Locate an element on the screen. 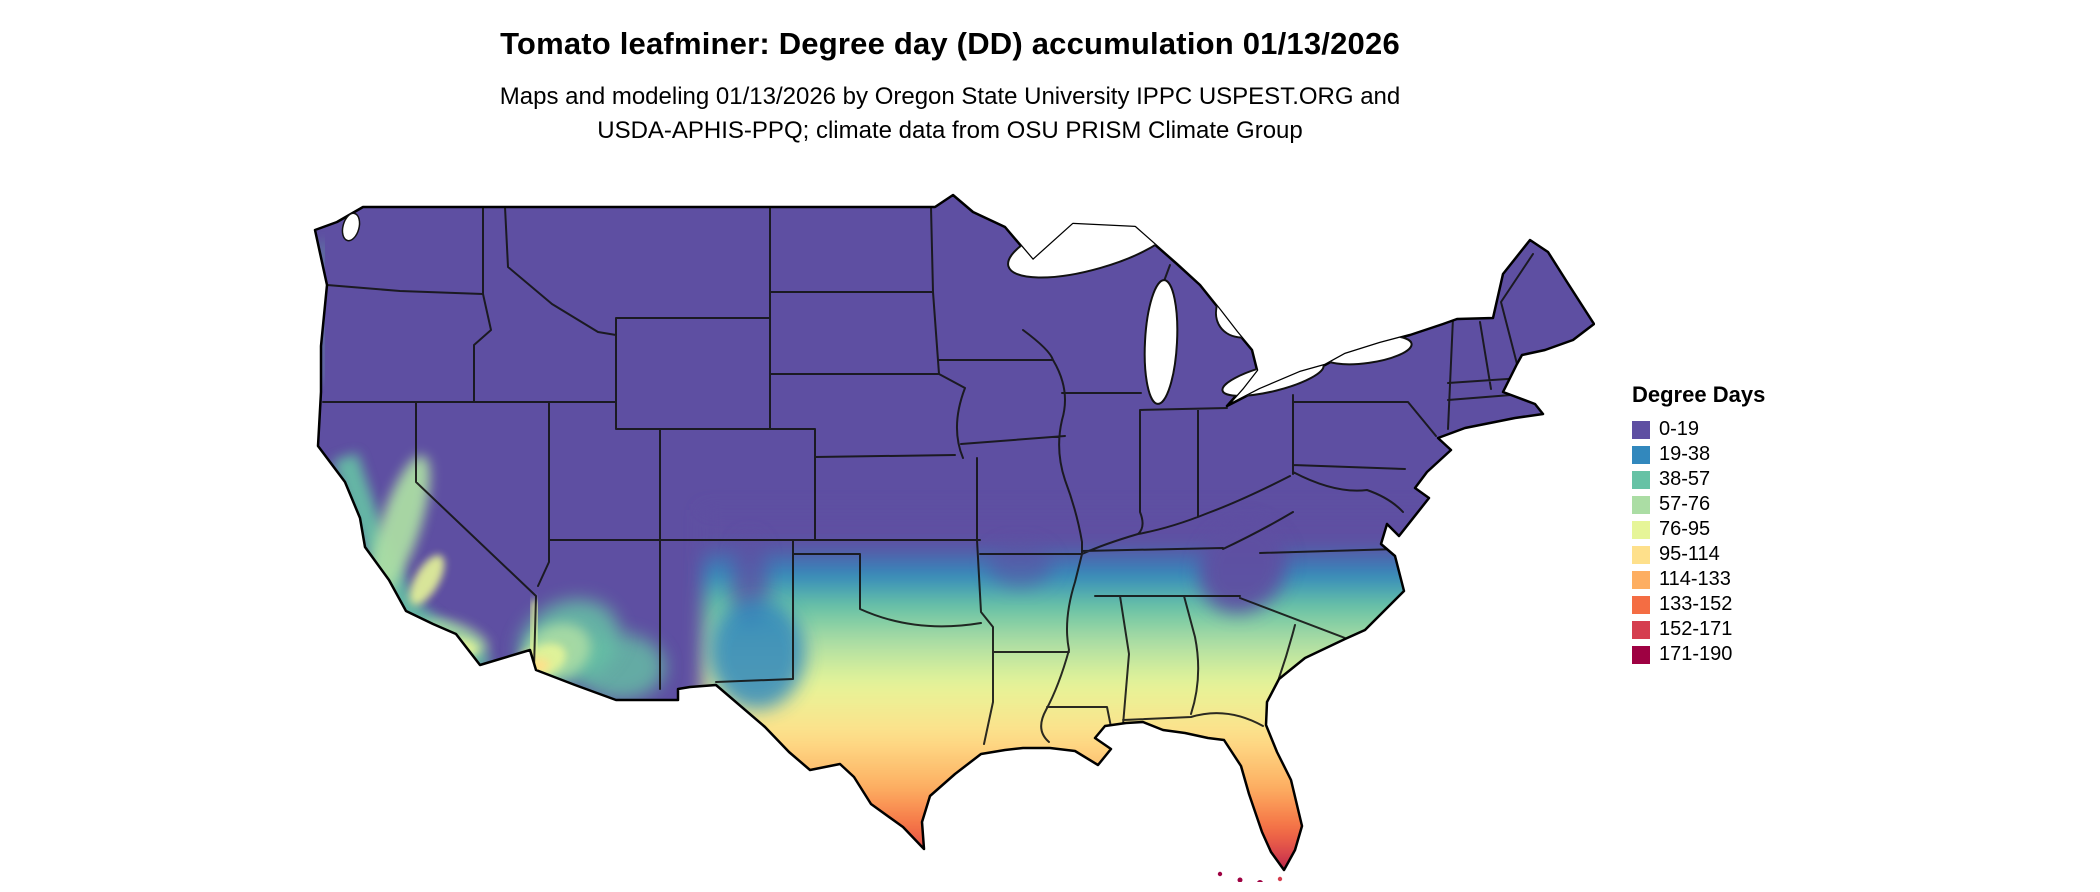 Image resolution: width=2100 pixels, height=892 pixels. legend-label: 76-95 is located at coordinates (1685, 529).